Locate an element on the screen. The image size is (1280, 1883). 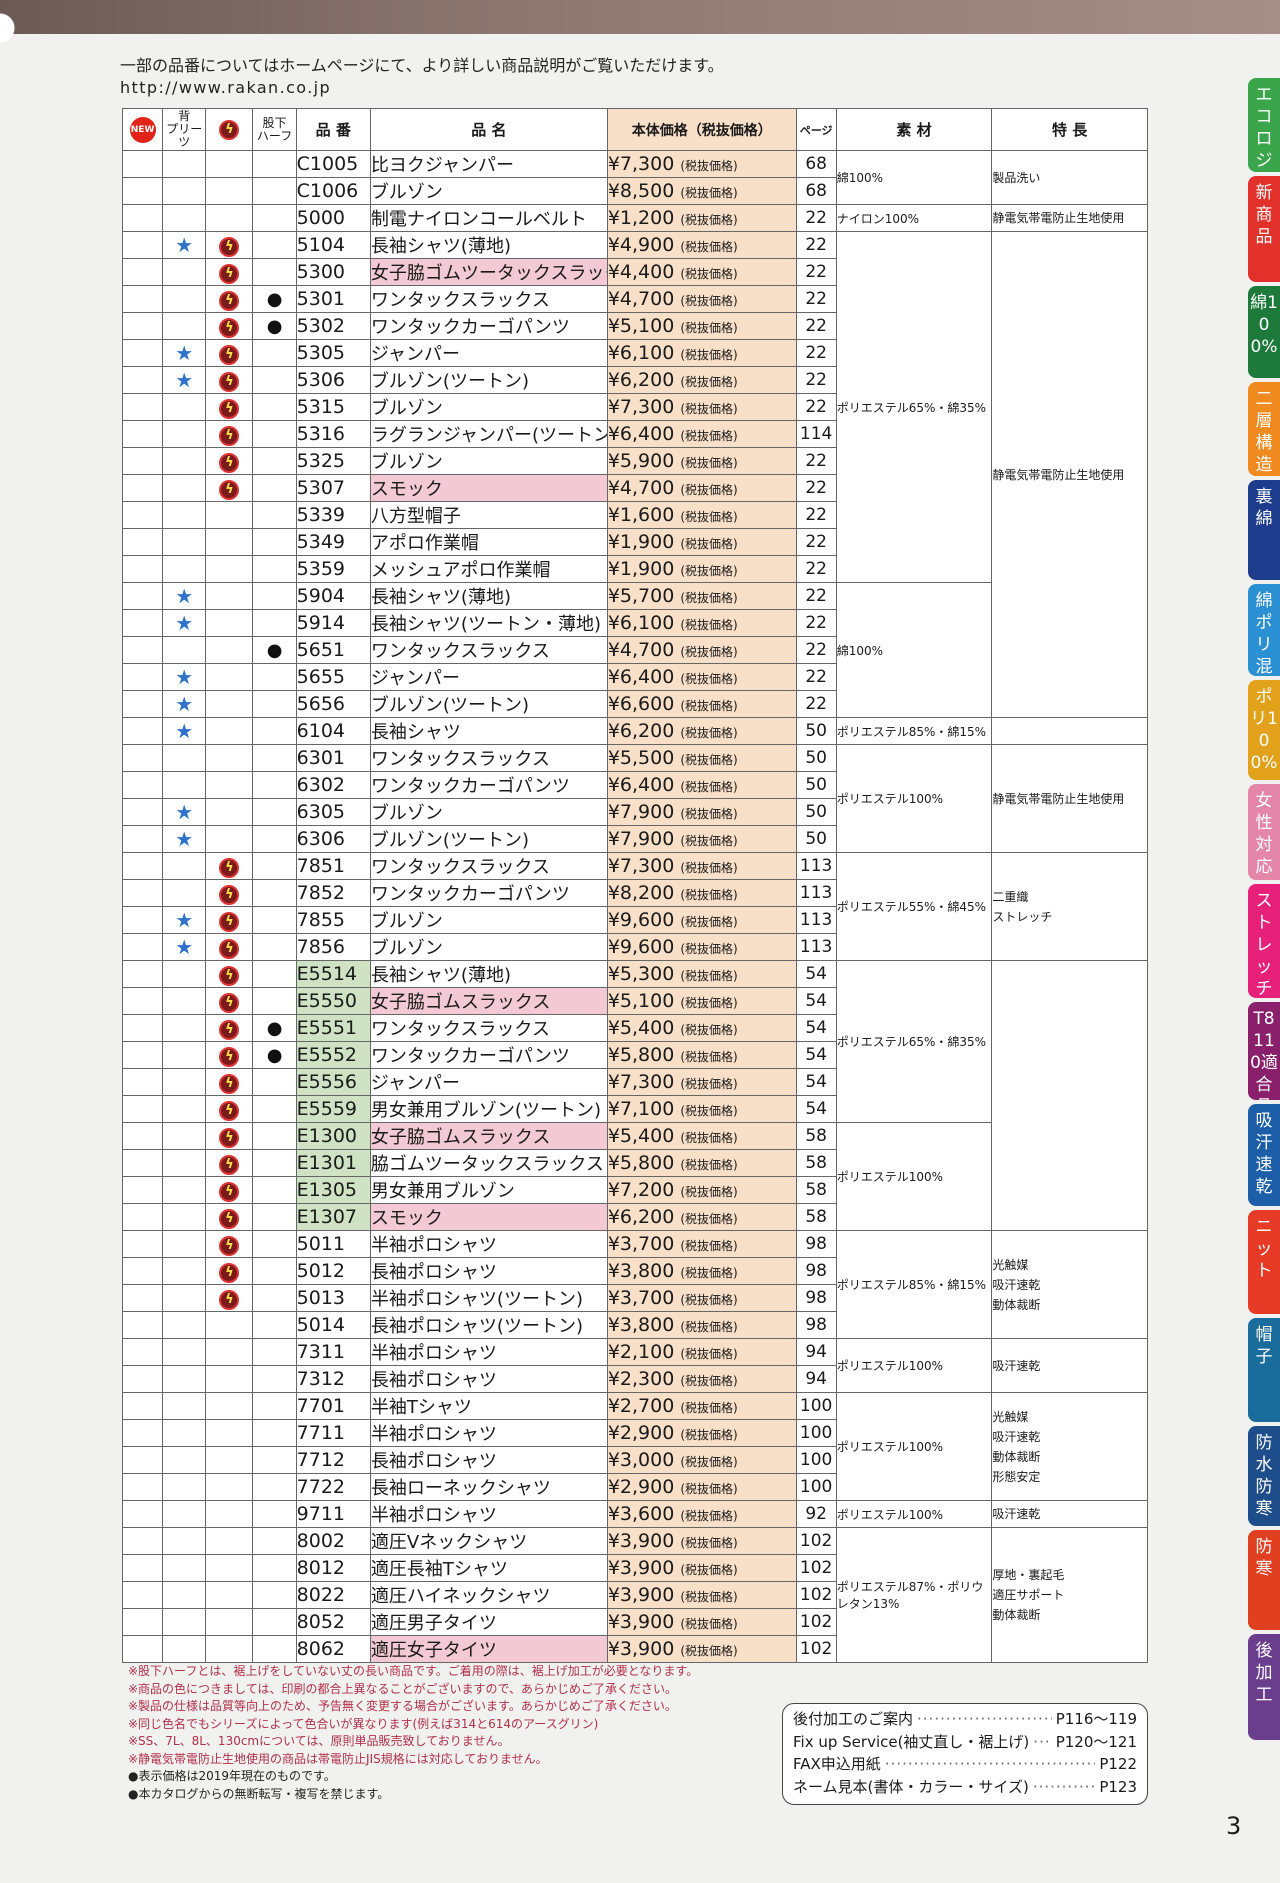
catalog-page: 94 is located at coordinates (816, 1379).